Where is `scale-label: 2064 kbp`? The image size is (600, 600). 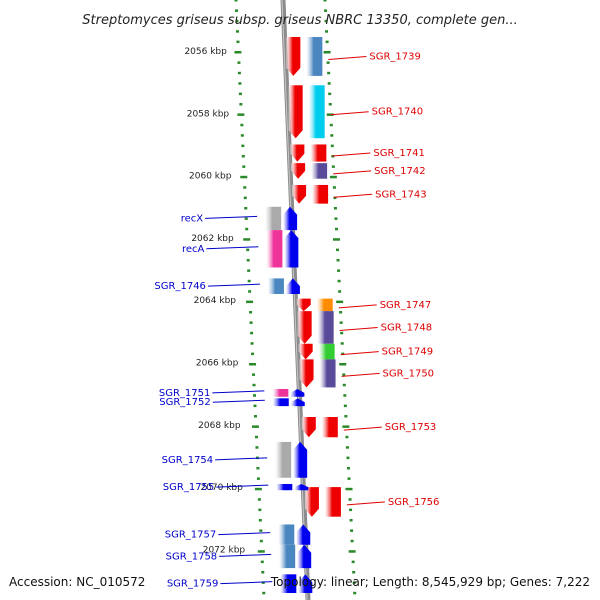 scale-label: 2064 kbp is located at coordinates (215, 301).